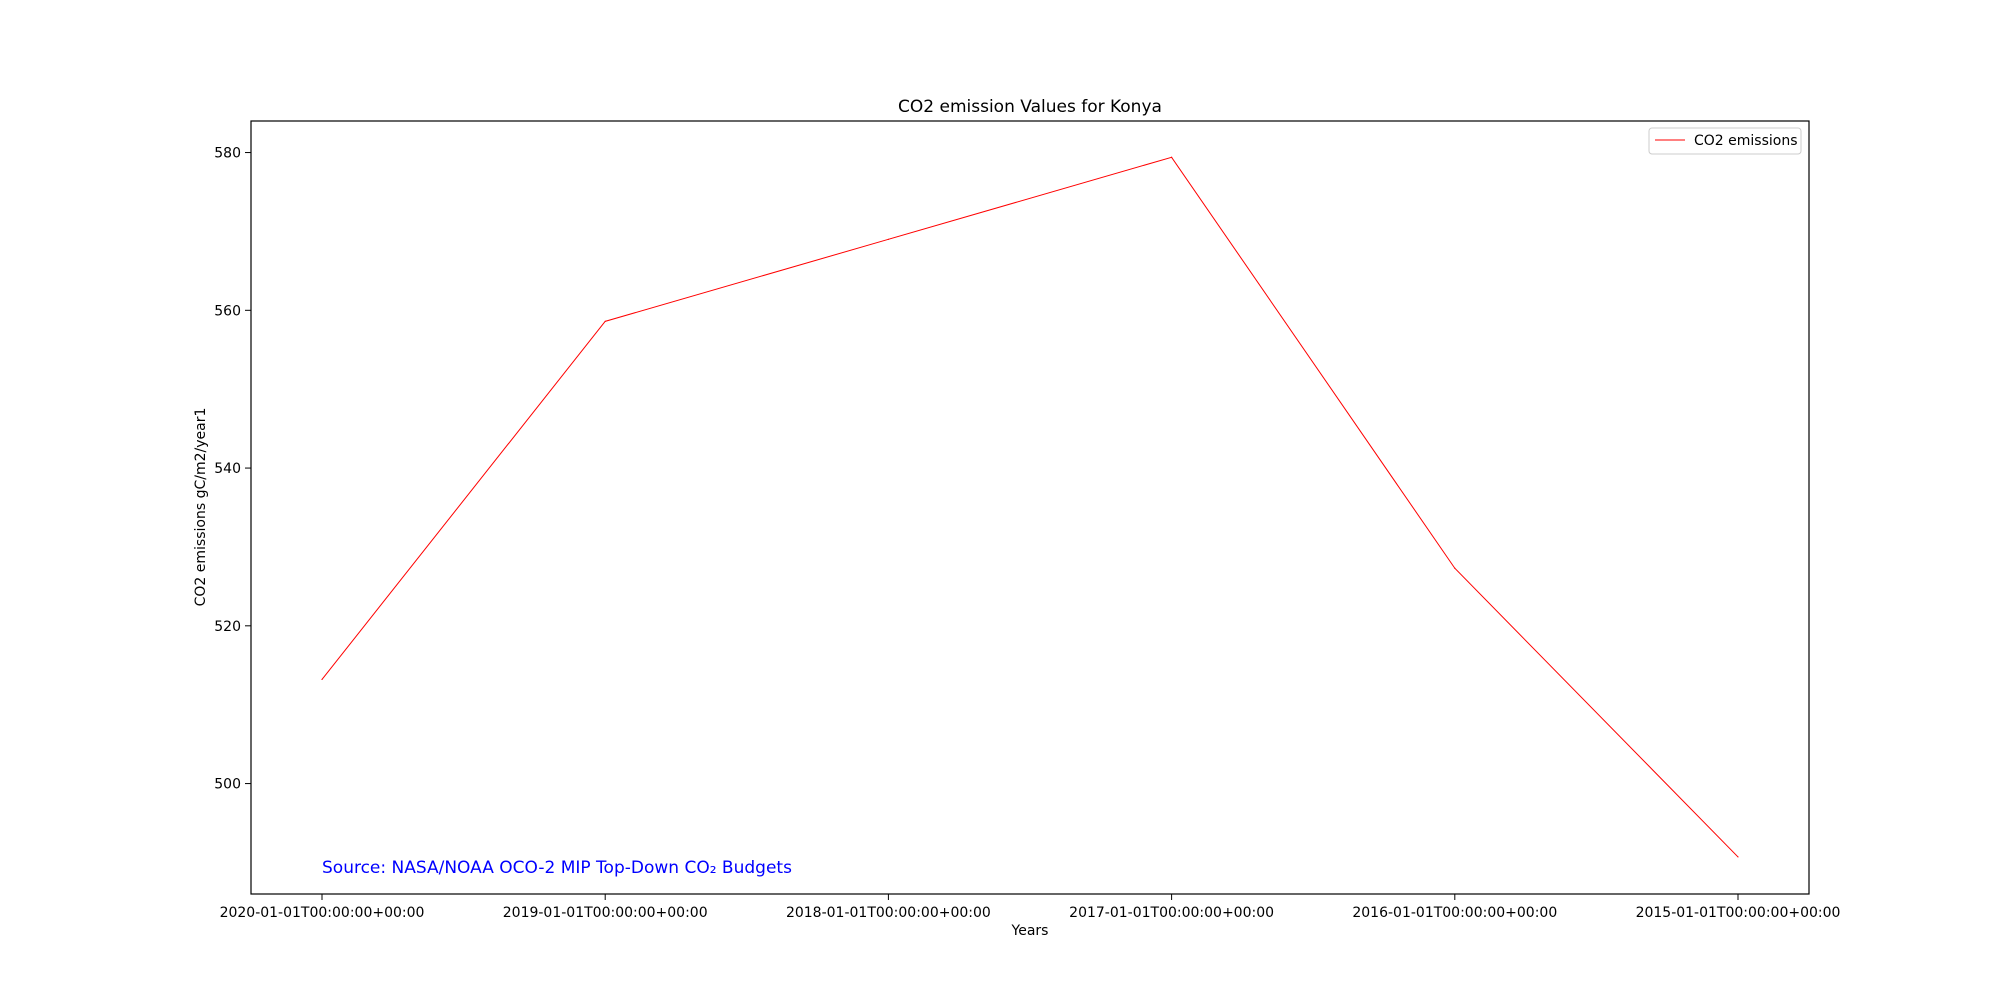 This screenshot has width=2000, height=1000. Describe the element at coordinates (1454, 913) in the screenshot. I see `x-tick-label: 2016-01-01T00:00:00+00:00` at that location.